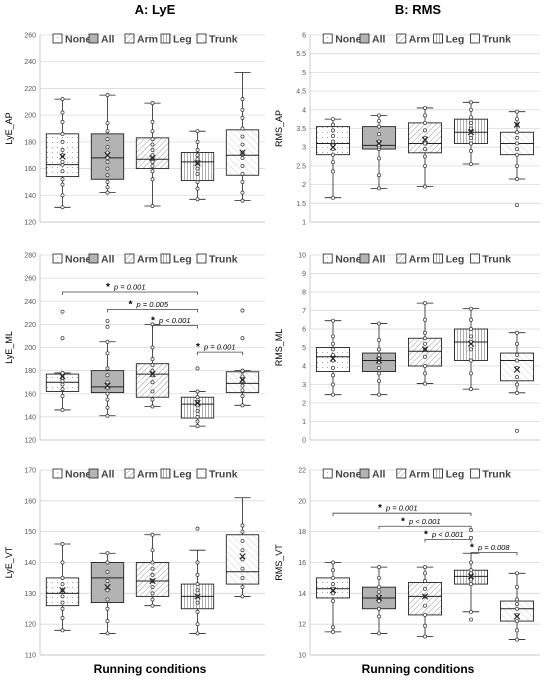 This screenshot has height=686, width=550. What do you see at coordinates (471, 349) in the screenshot?
I see `box-leg` at bounding box center [471, 349].